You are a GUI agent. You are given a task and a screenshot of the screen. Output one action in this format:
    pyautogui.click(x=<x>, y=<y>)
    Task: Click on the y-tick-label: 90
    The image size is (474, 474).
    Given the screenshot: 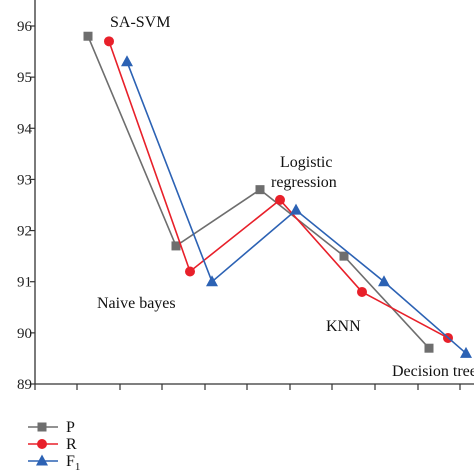 What is the action you would take?
    pyautogui.click(x=24, y=334)
    